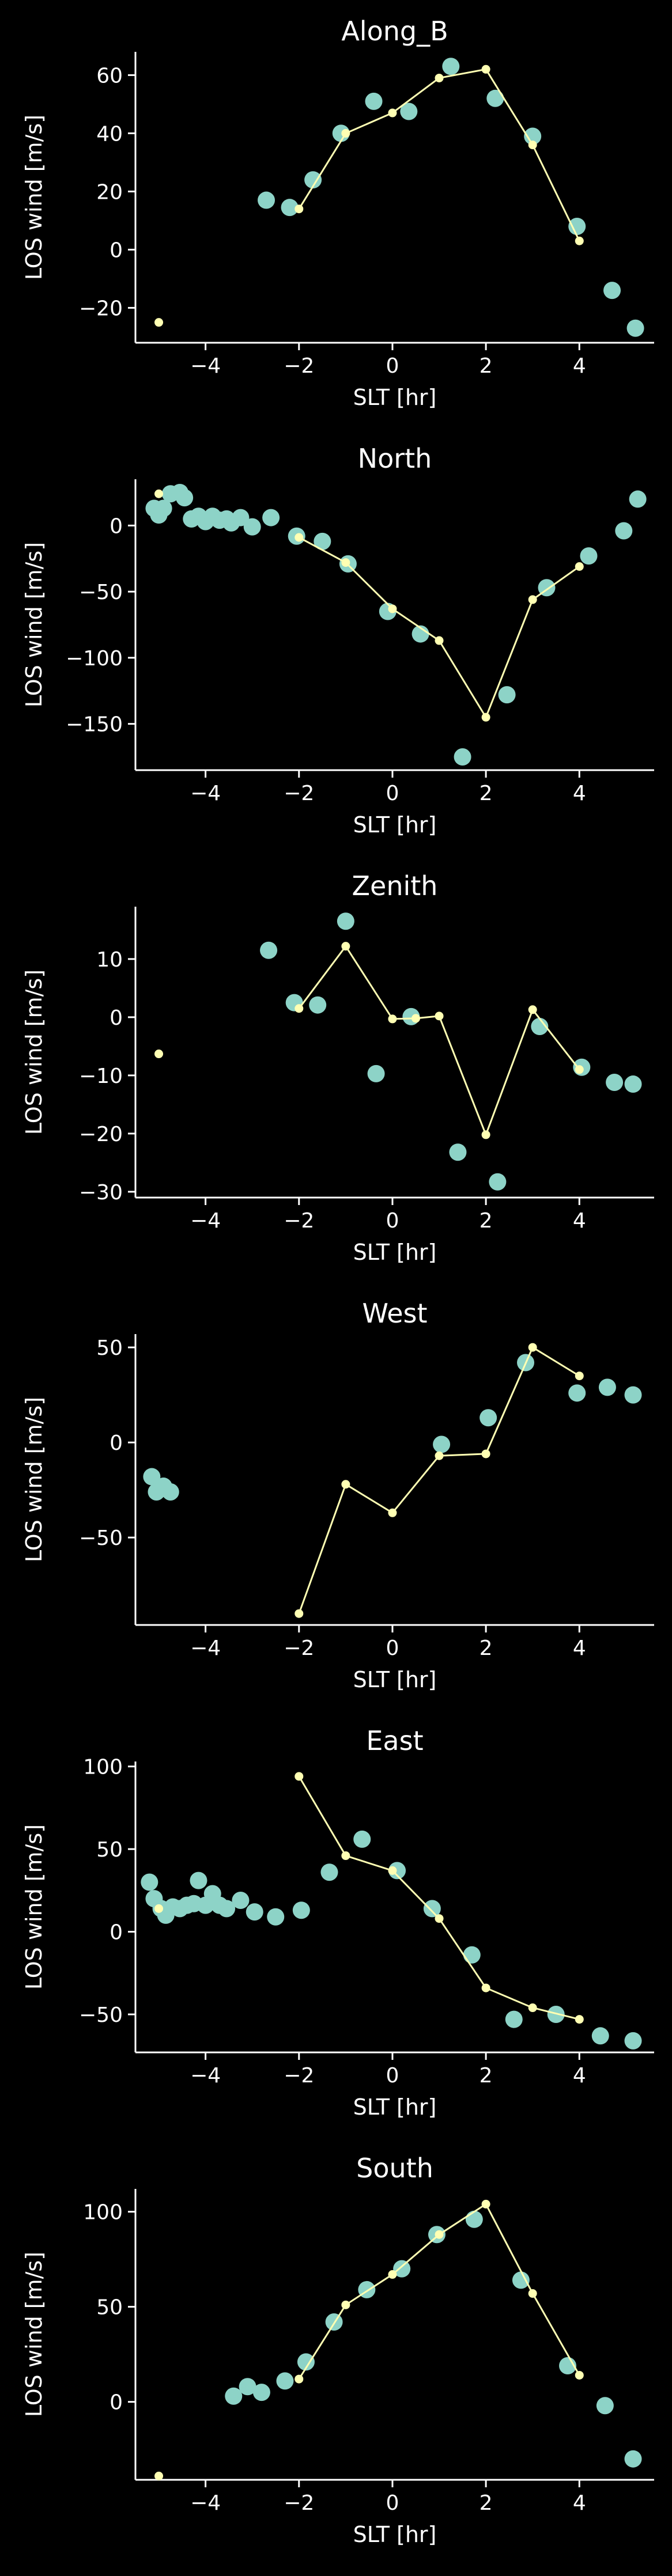 This screenshot has height=2576, width=672. I want to click on y-tick-label: −50, so click(101, 1538).